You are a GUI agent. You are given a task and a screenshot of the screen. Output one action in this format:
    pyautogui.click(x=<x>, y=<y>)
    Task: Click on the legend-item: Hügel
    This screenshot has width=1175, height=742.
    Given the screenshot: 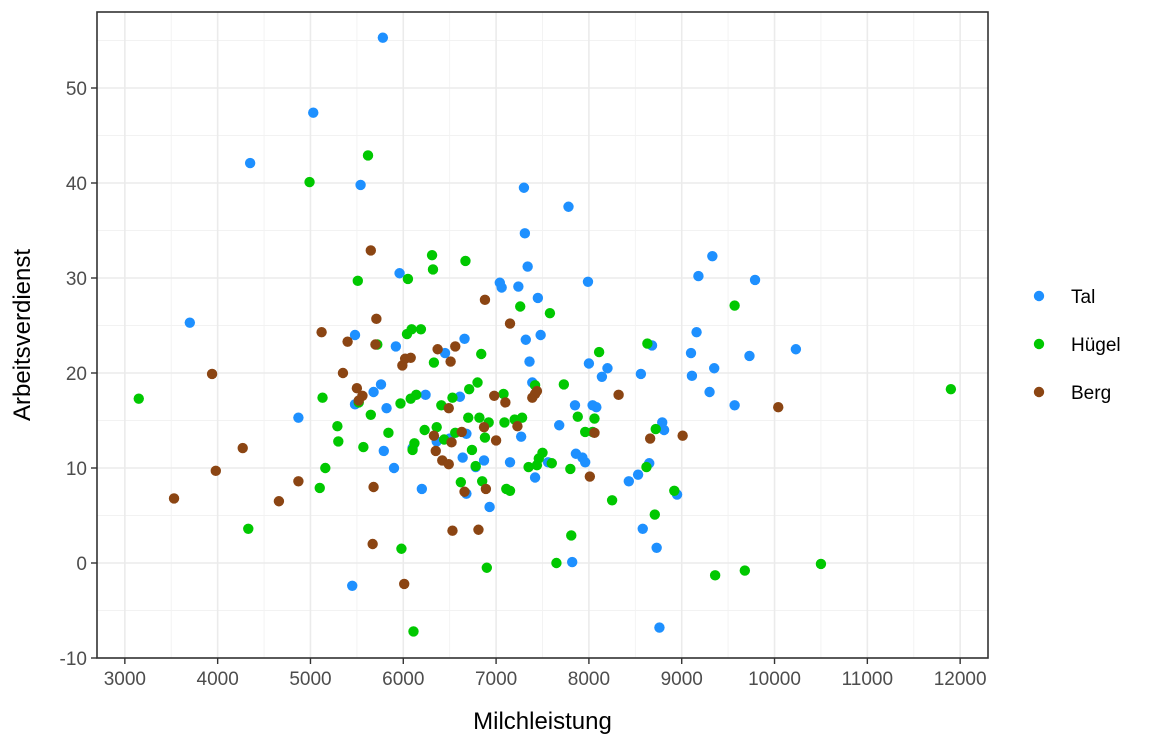 What is the action you would take?
    pyautogui.click(x=1077, y=345)
    